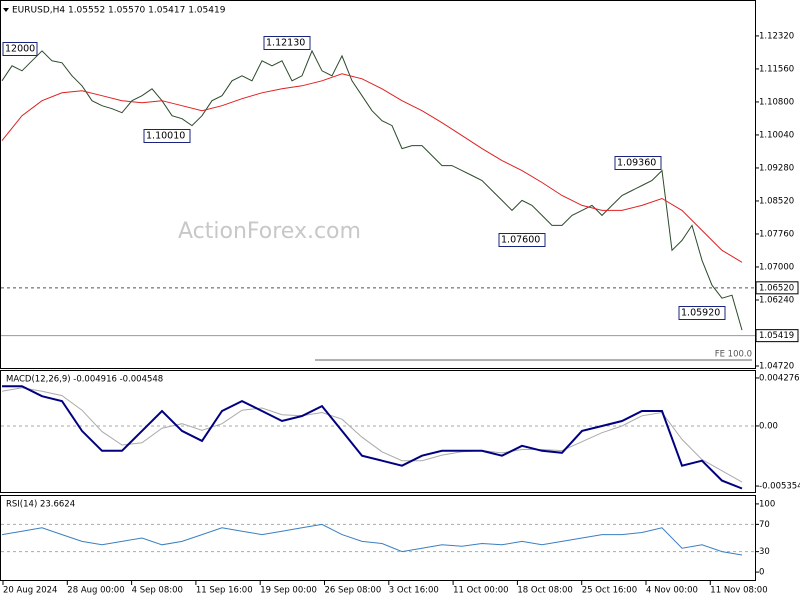  I want to click on y-tick-label: 1.07760, so click(776, 234).